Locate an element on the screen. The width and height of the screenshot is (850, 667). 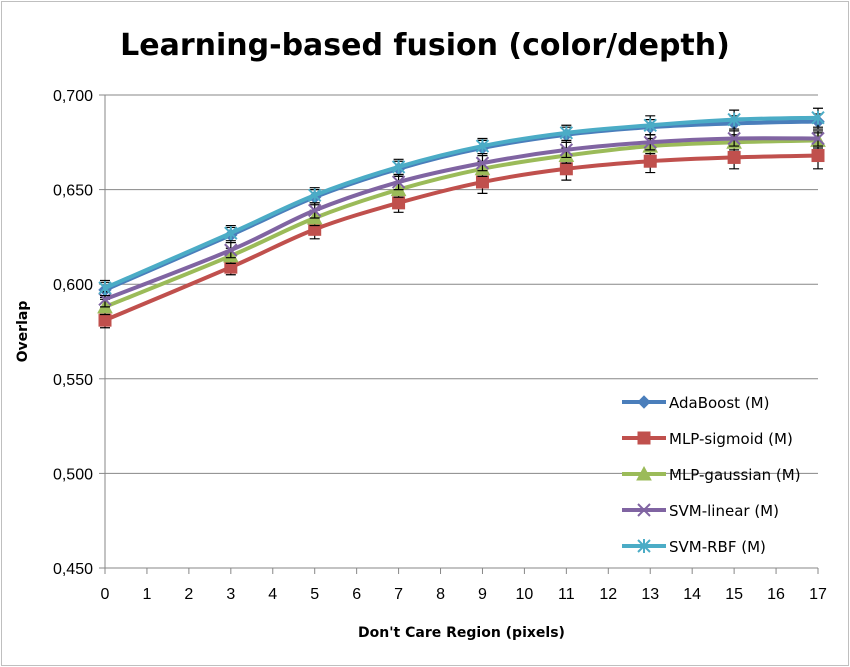
legend-label: MLP-sigmoid (M) is located at coordinates (731, 439).